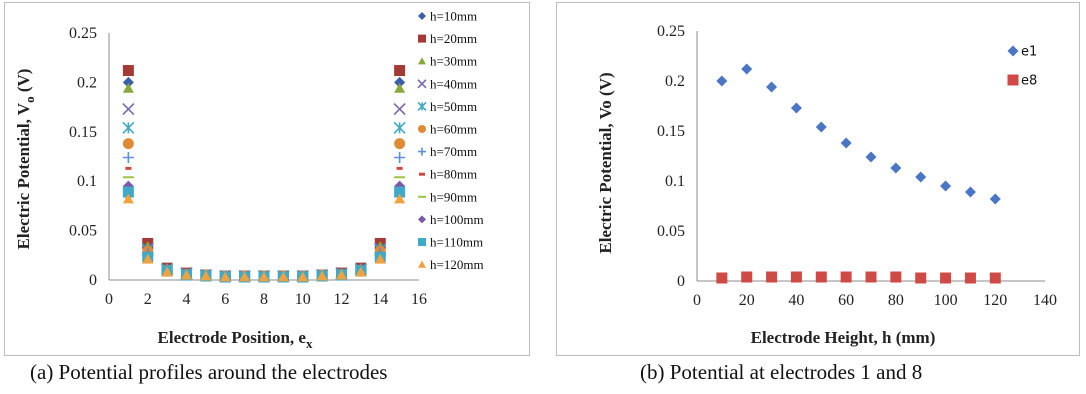 Image resolution: width=1086 pixels, height=394 pixels. What do you see at coordinates (419, 299) in the screenshot?
I see `x-tick-label: 16` at bounding box center [419, 299].